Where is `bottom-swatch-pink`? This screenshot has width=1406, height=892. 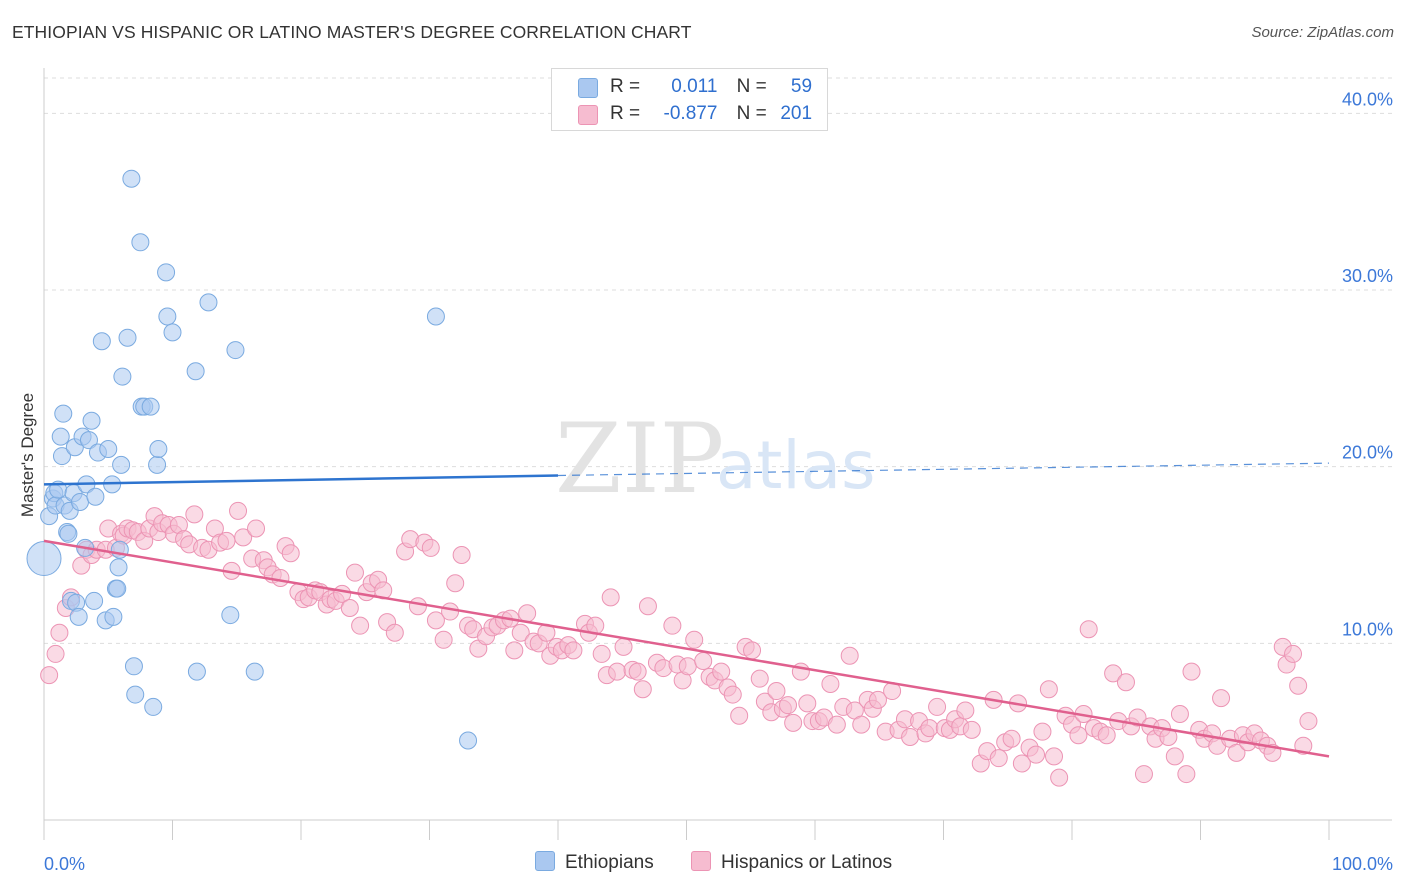 bottom-swatch-pink is located at coordinates (701, 861).